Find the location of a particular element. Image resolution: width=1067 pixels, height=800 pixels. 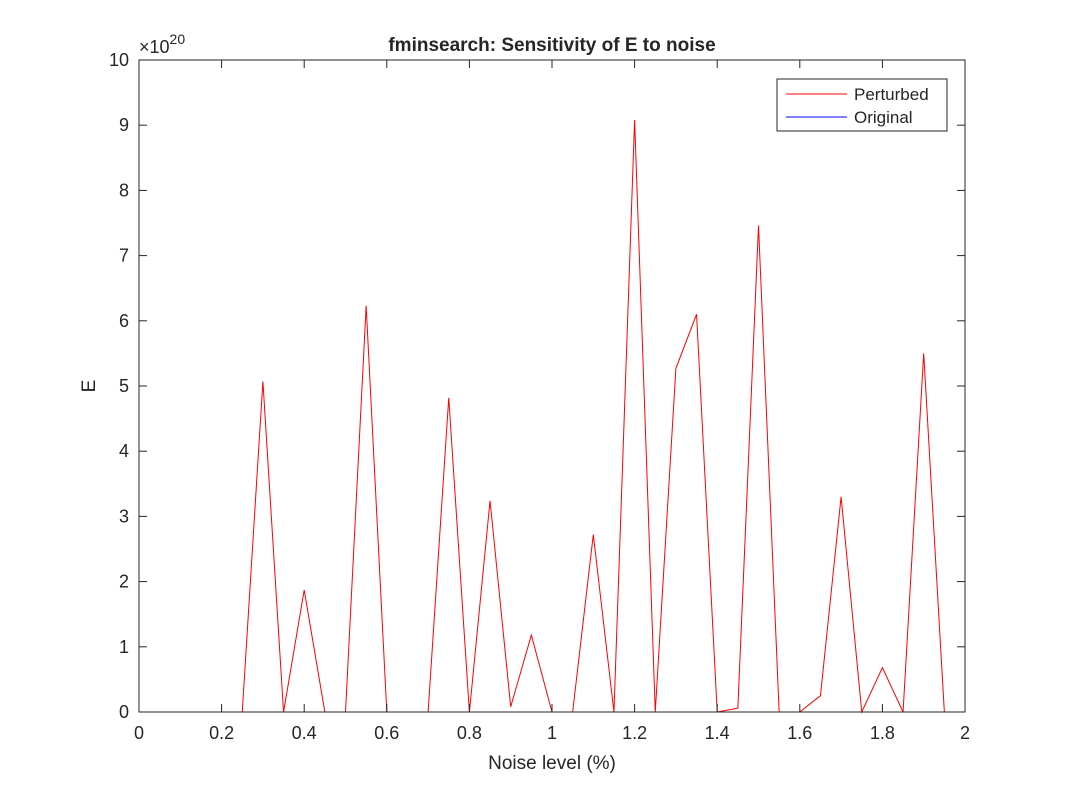

x-tick-label: 1.8 is located at coordinates (882, 733).